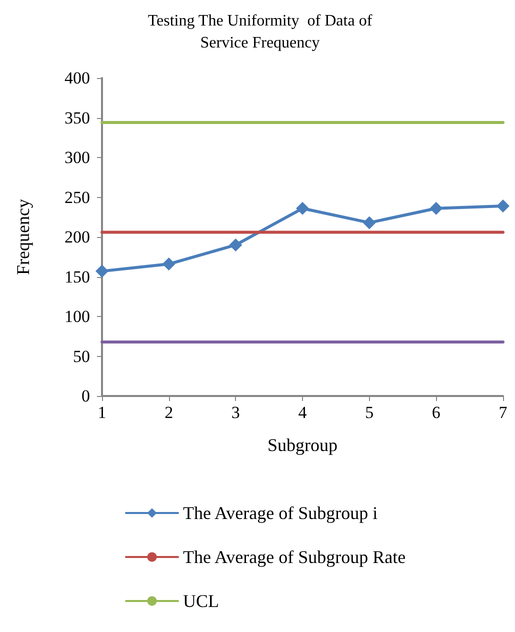 This screenshot has width=515, height=632. Describe the element at coordinates (201, 601) in the screenshot. I see `legend-label: UCL` at that location.